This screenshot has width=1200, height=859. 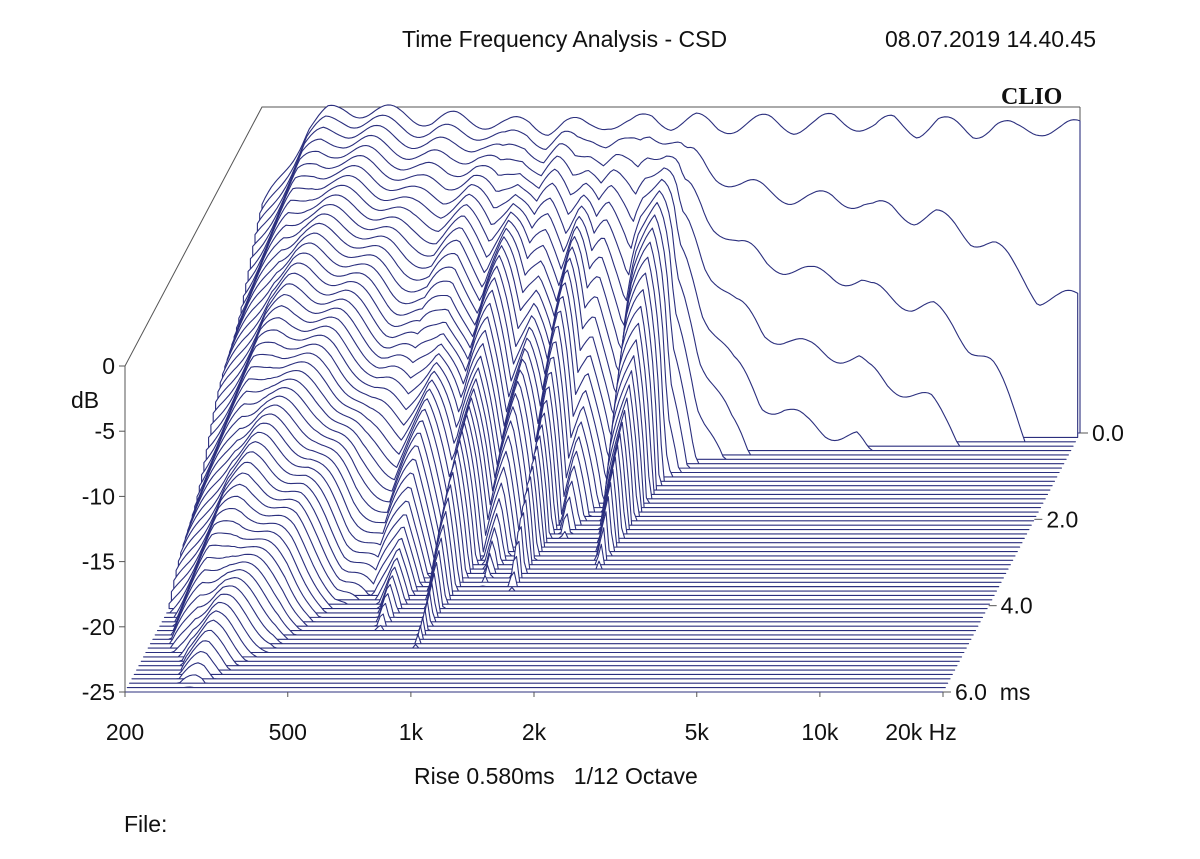 I want to click on x-tick-label: 500, so click(x=288, y=732).